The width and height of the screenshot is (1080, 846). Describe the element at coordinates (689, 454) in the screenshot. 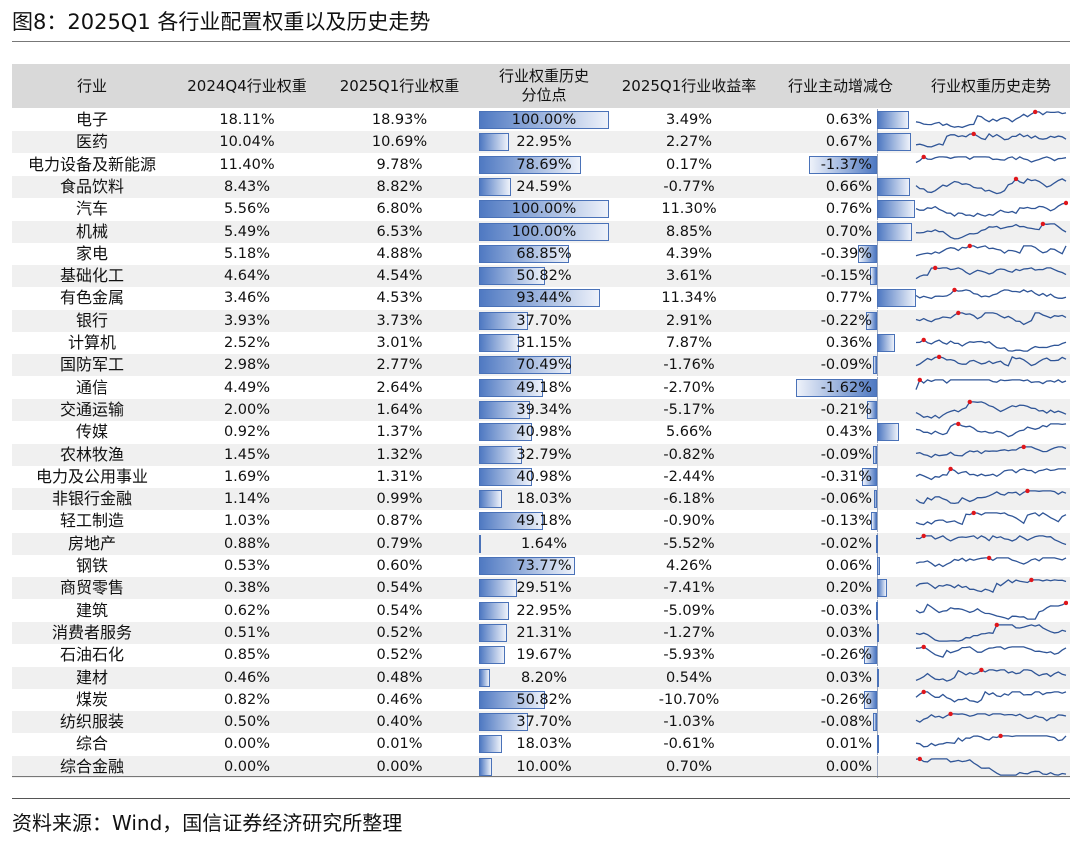

I see `return-2025q1: -0.82%` at that location.